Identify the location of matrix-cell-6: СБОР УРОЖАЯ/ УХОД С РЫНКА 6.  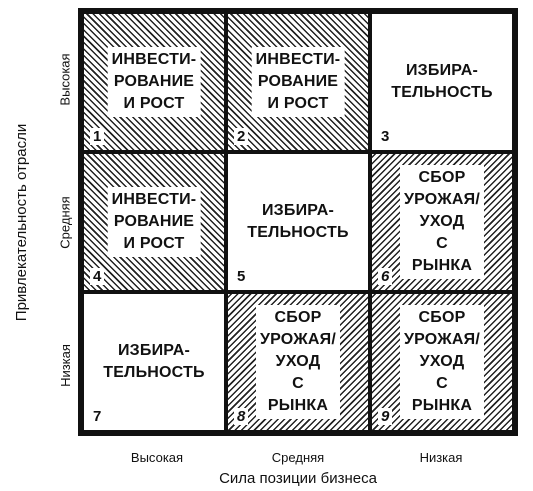
(442, 222).